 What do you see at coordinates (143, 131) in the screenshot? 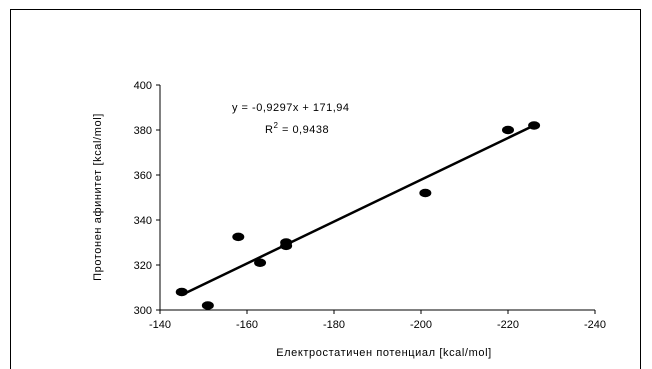
I see `y-tick-label: 380` at bounding box center [143, 131].